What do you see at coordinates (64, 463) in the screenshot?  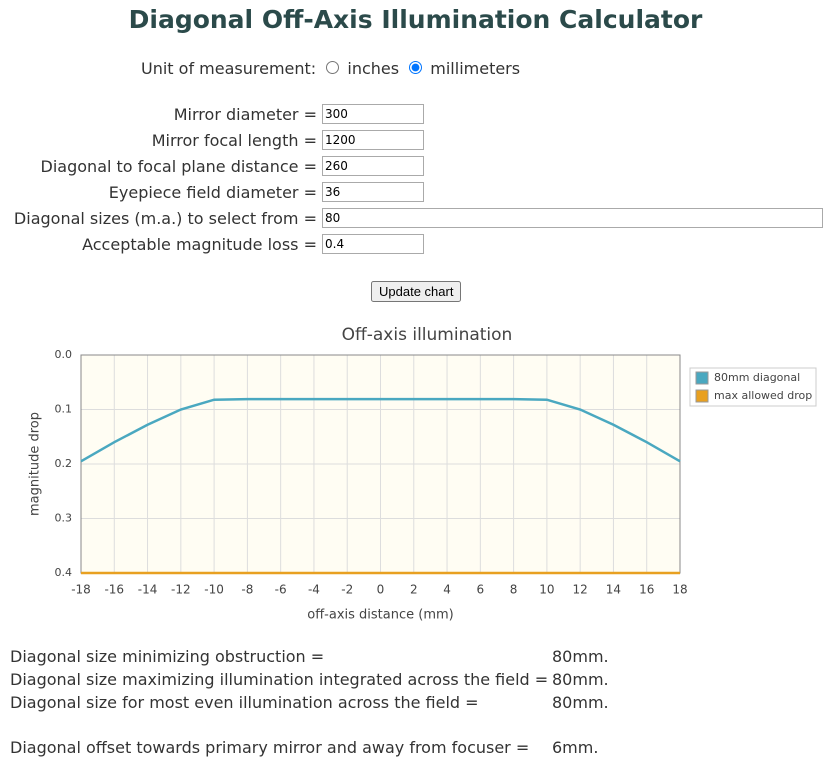 I see `y-tick-label: 0.2` at bounding box center [64, 463].